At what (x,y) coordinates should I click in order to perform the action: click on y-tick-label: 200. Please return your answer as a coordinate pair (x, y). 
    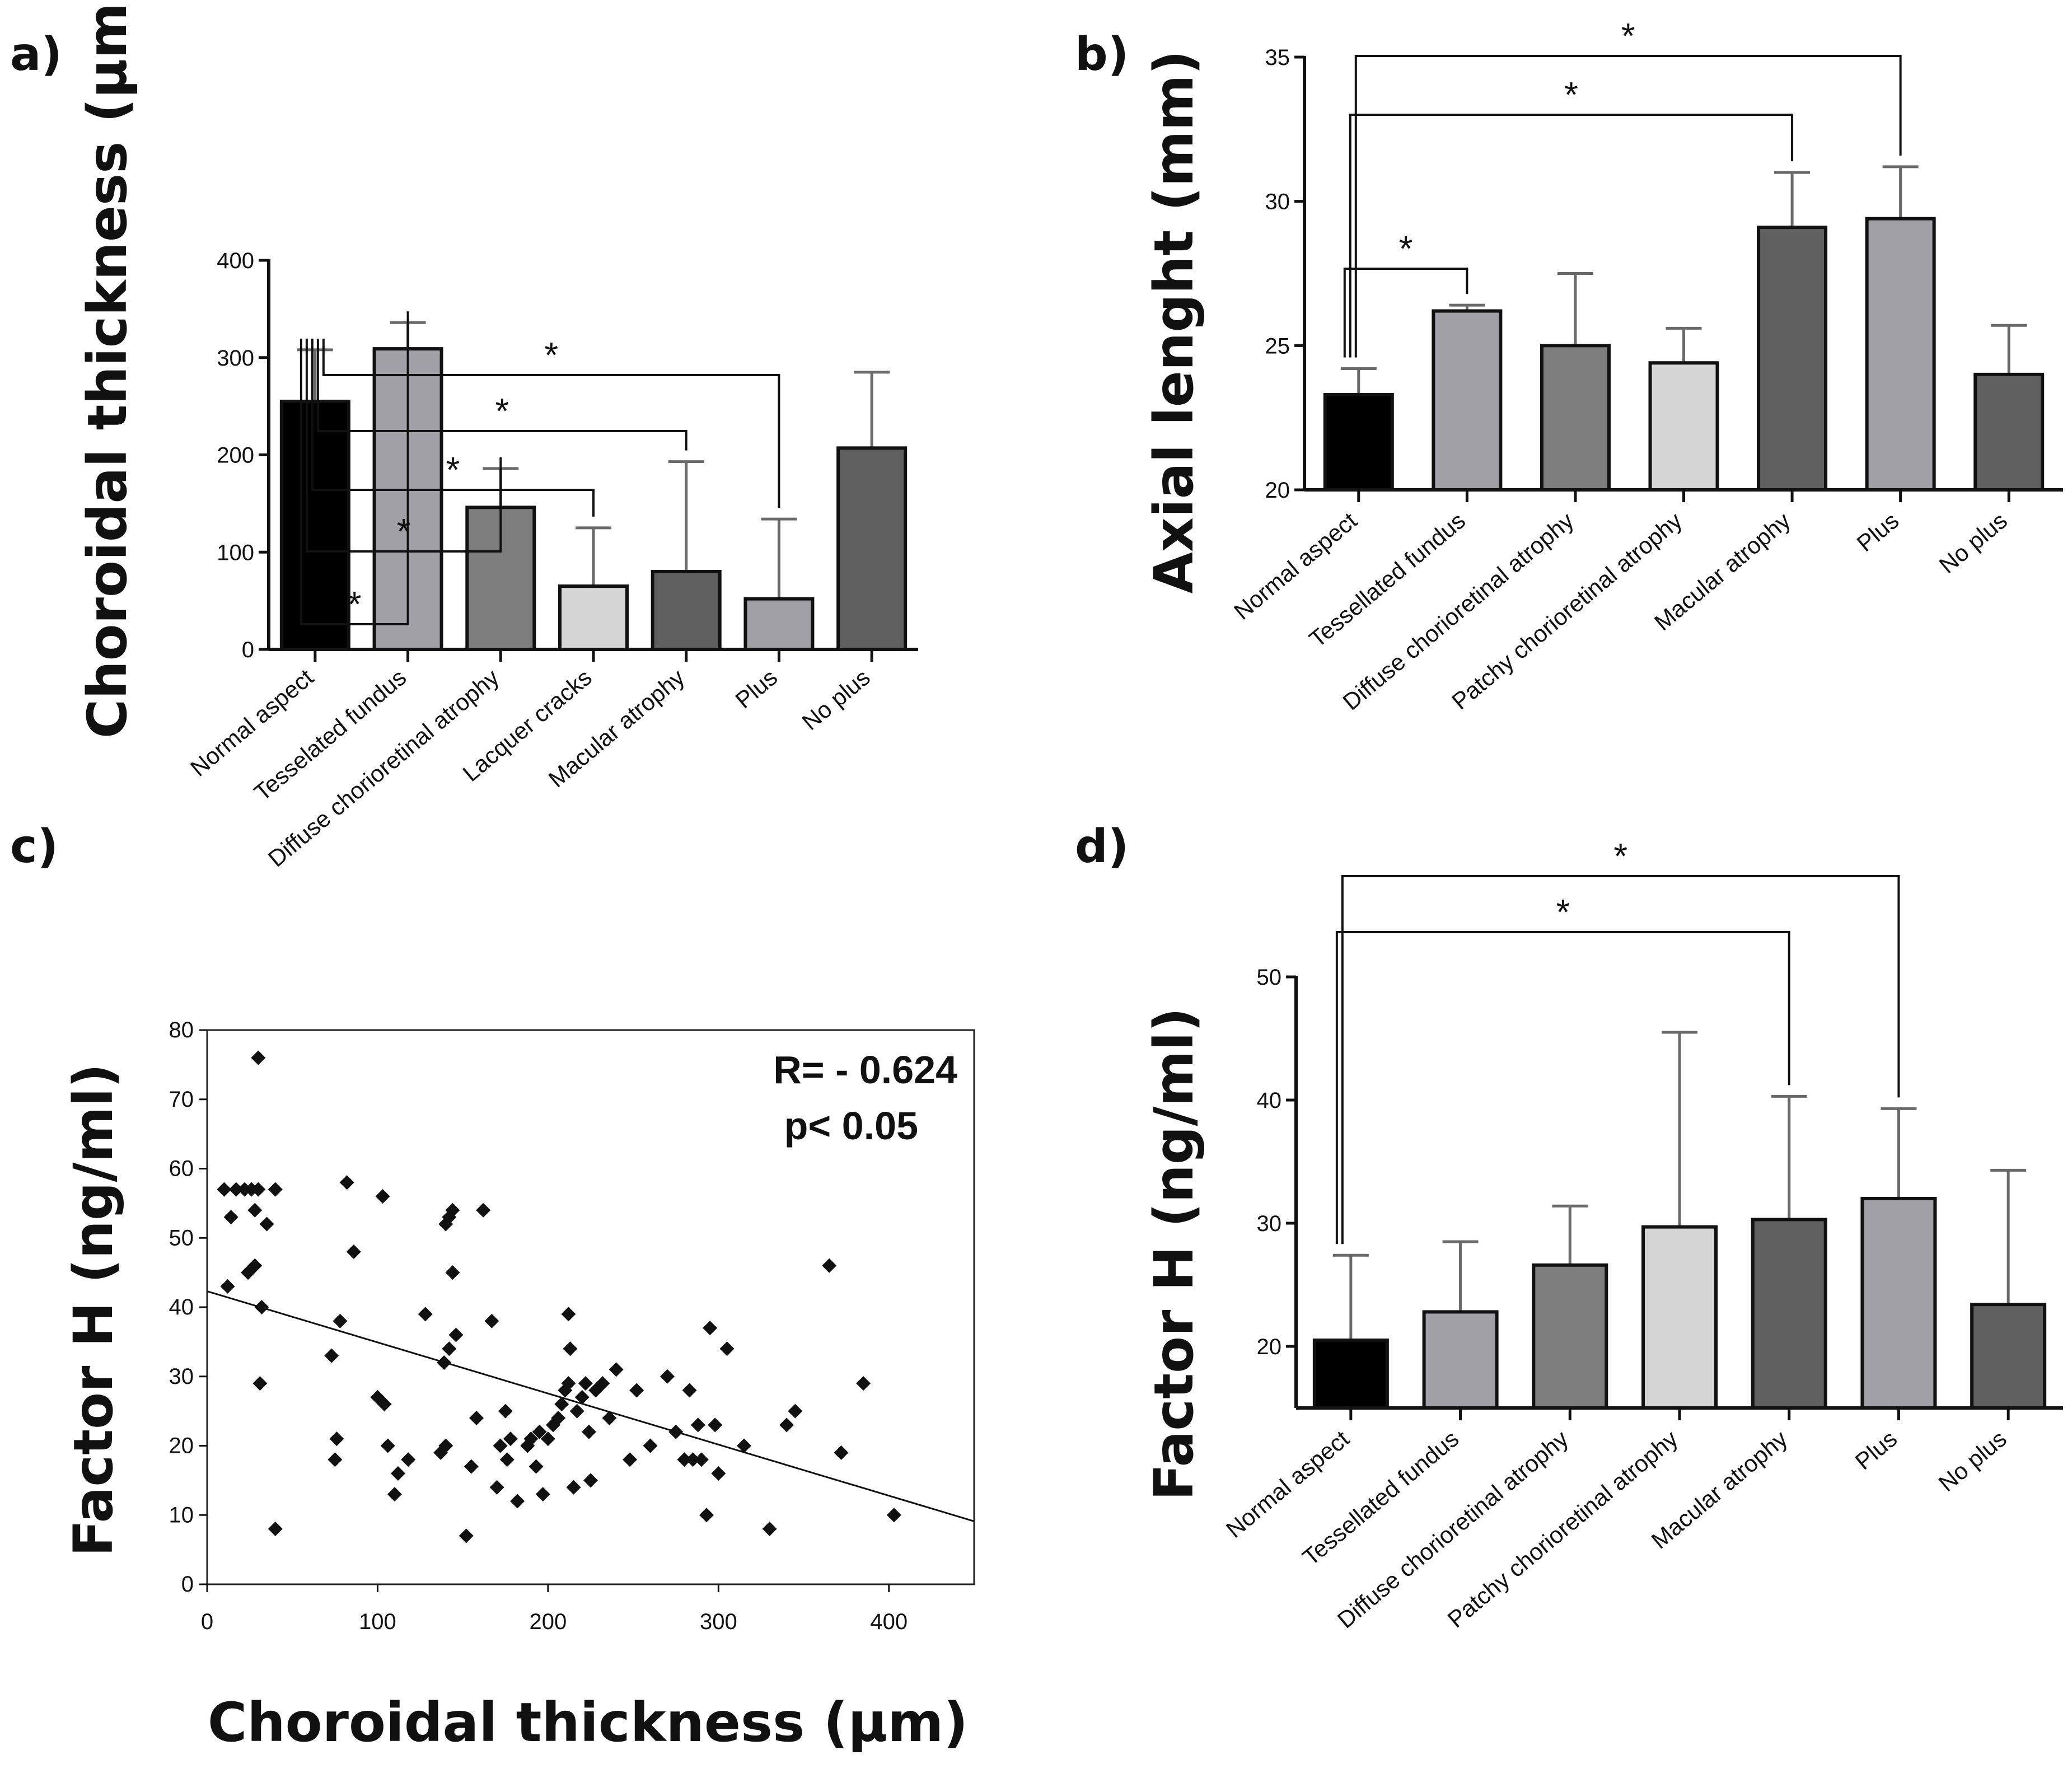
    Looking at the image, I should click on (235, 455).